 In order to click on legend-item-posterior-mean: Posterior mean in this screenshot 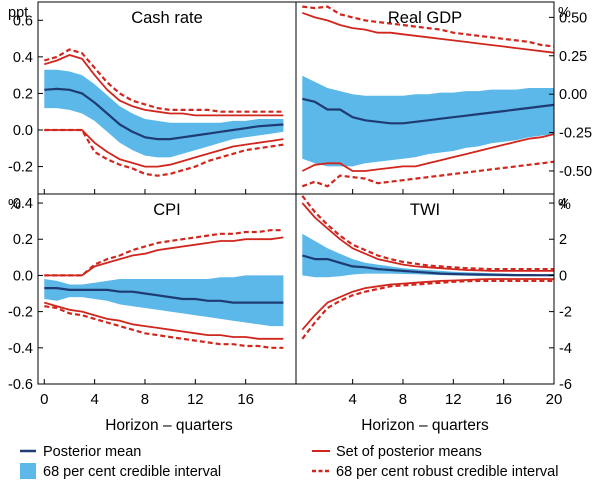, I will do `click(80, 452)`.